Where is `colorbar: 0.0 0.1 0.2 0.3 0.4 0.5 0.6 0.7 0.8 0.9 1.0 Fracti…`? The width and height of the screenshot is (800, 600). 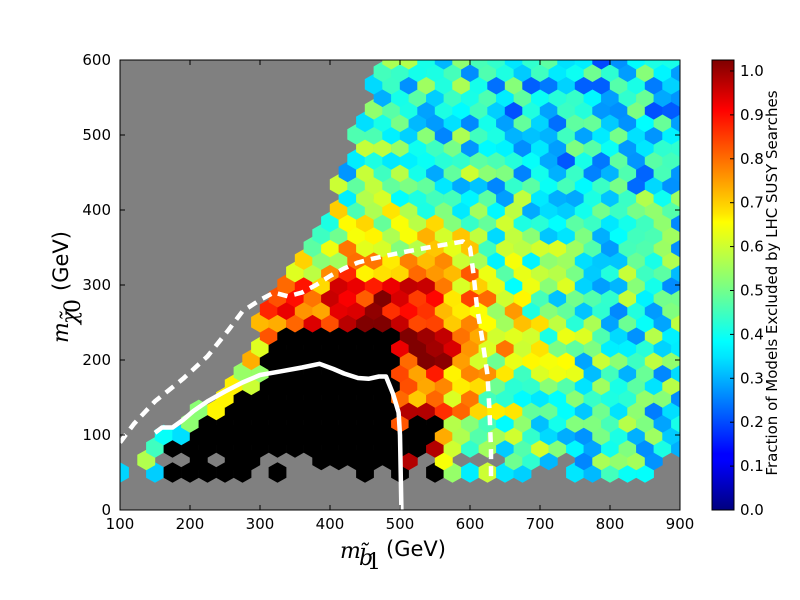
colorbar: 0.0 0.1 0.2 0.3 0.4 0.5 0.6 0.7 0.8 0.9 1.0 Fracti… is located at coordinates (746, 289).